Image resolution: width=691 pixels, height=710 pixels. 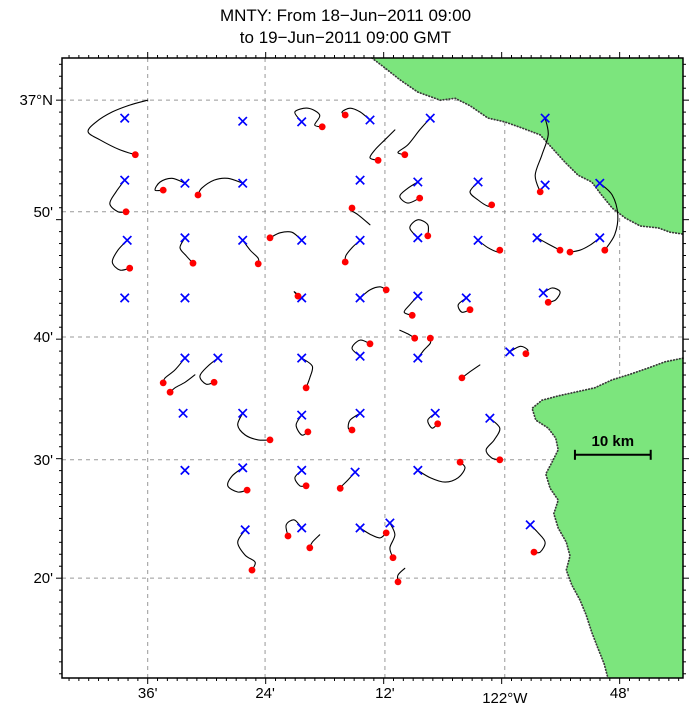 I want to click on land-polygon, so click(x=527, y=146).